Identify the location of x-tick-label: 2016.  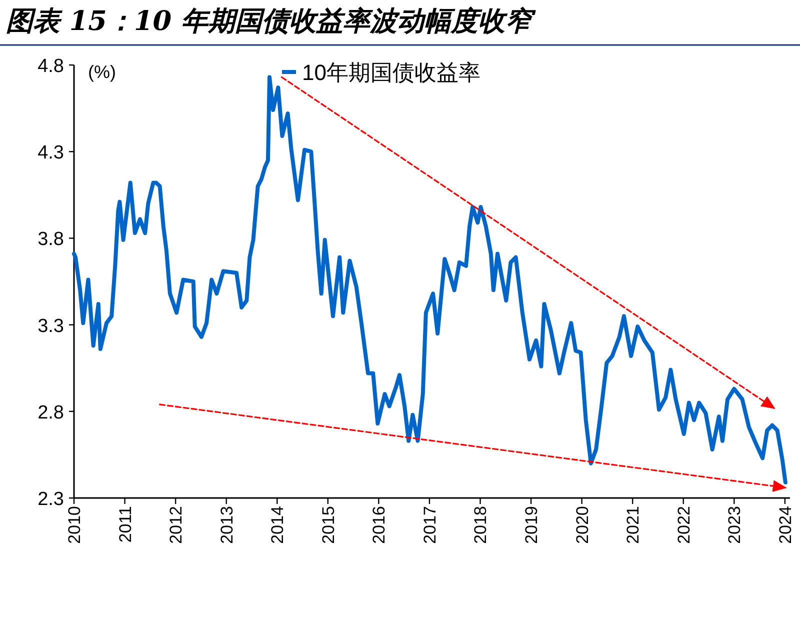
(379, 525).